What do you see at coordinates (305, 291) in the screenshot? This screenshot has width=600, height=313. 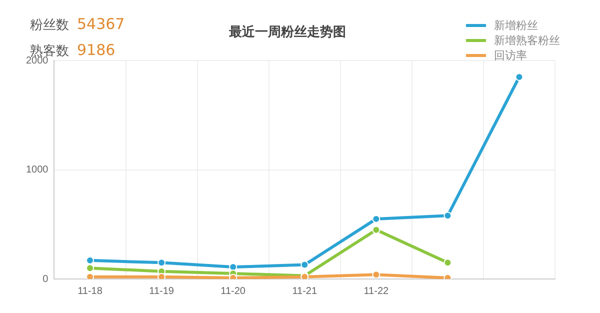 I see `x-tick-label: 11-21` at bounding box center [305, 291].